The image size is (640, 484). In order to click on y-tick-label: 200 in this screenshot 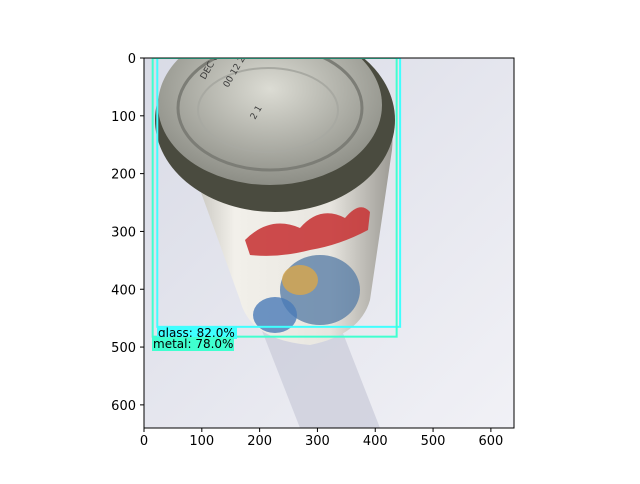, I will do `click(123, 175)`.